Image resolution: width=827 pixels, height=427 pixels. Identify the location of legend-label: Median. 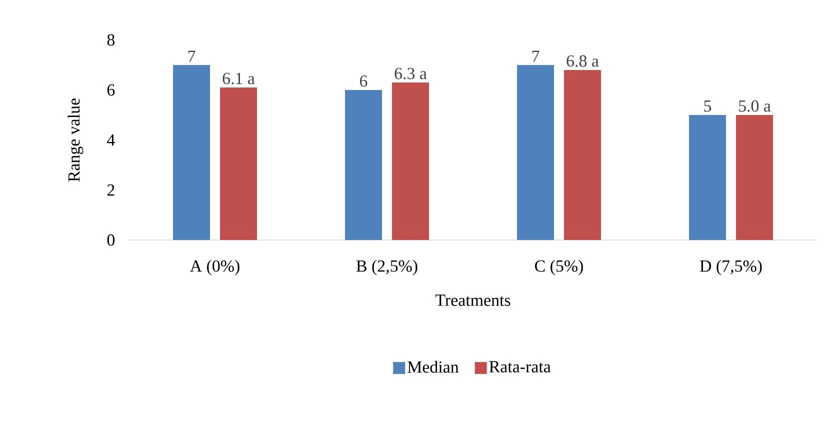
(433, 366).